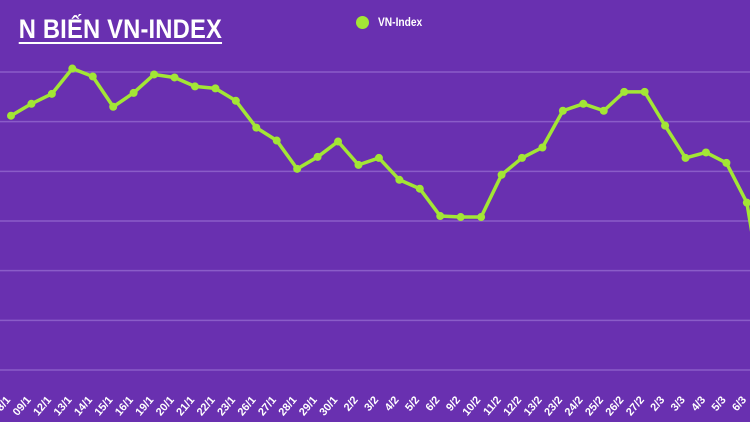  Describe the element at coordinates (574, 406) in the screenshot. I see `x-tick-label: 24/2` at that location.